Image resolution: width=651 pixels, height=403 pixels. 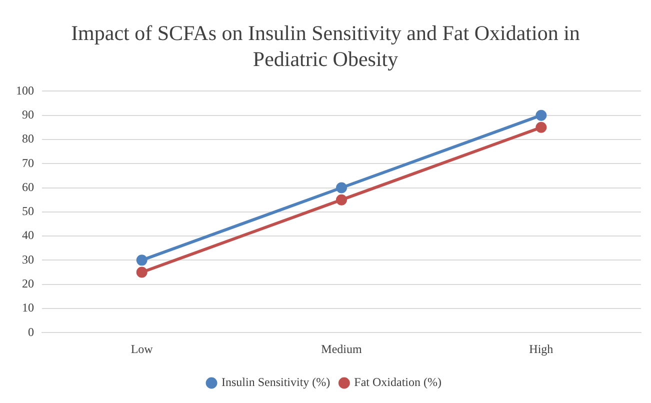 I want to click on chart-title: Impact of SCFAs on Insulin Sensitivity and Fat Oxidation in Pediatric Obesity, so click(x=325, y=46).